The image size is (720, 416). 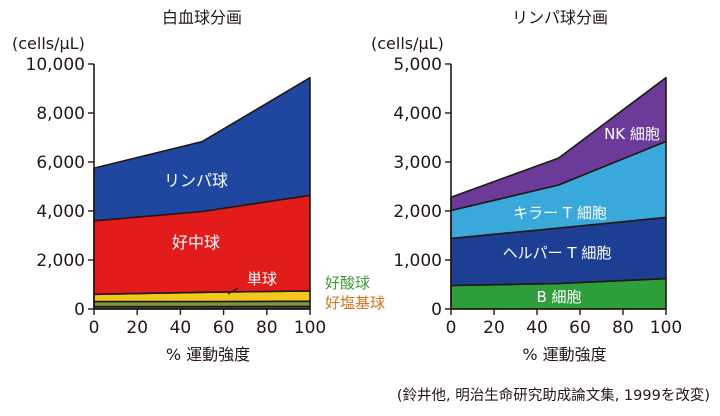 What do you see at coordinates (558, 297) in the screenshot?
I see `series-label-2-1: B 細胞` at bounding box center [558, 297].